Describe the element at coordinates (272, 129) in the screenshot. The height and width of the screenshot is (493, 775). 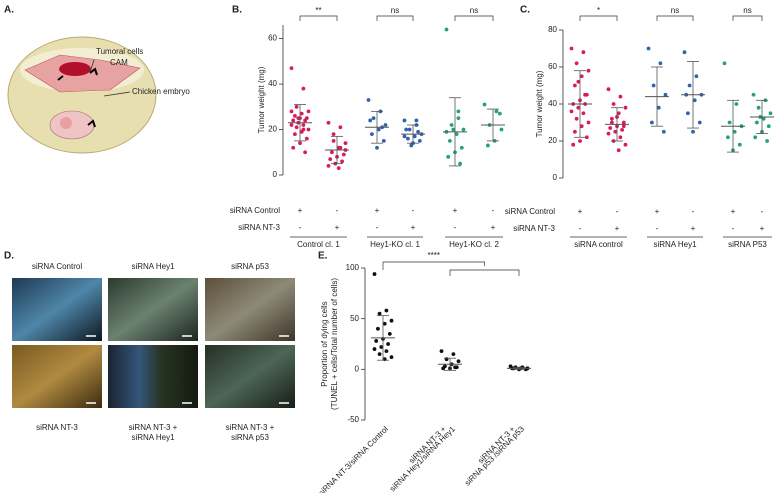
I see `y-tick-label: 20` at that location.